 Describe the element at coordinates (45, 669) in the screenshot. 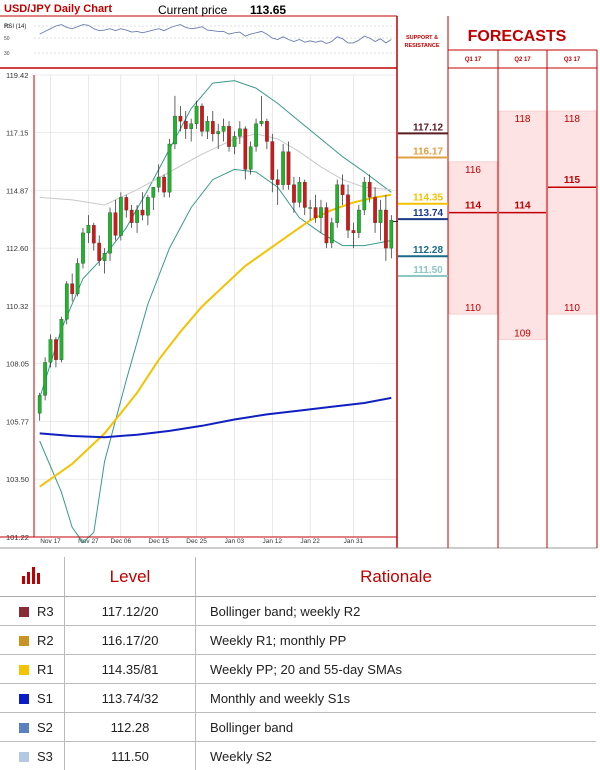

I see `level-id: R1` at that location.